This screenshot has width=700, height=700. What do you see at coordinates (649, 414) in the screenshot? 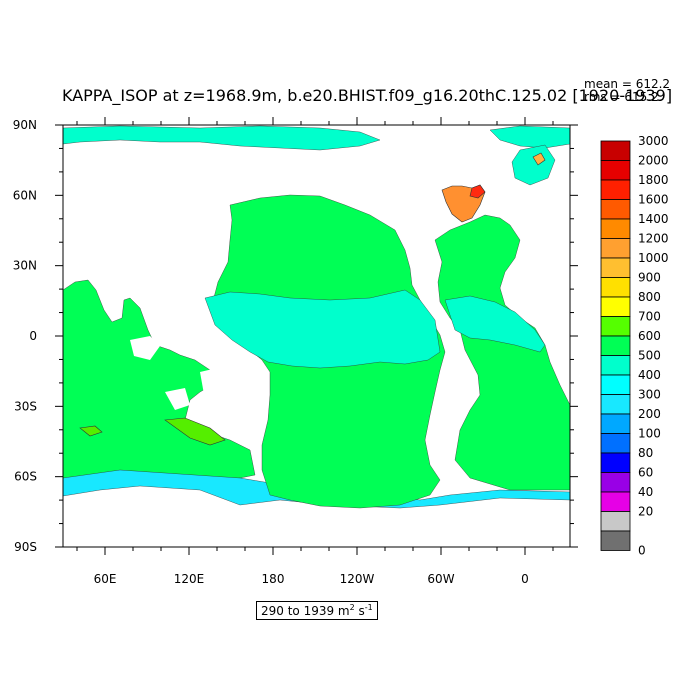
I see `colorbar-label: 200` at bounding box center [649, 414].